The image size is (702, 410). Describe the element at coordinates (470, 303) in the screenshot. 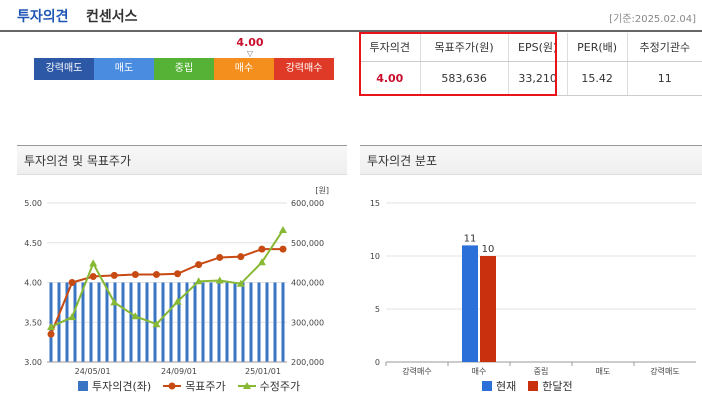

I see `current-bar` at that location.